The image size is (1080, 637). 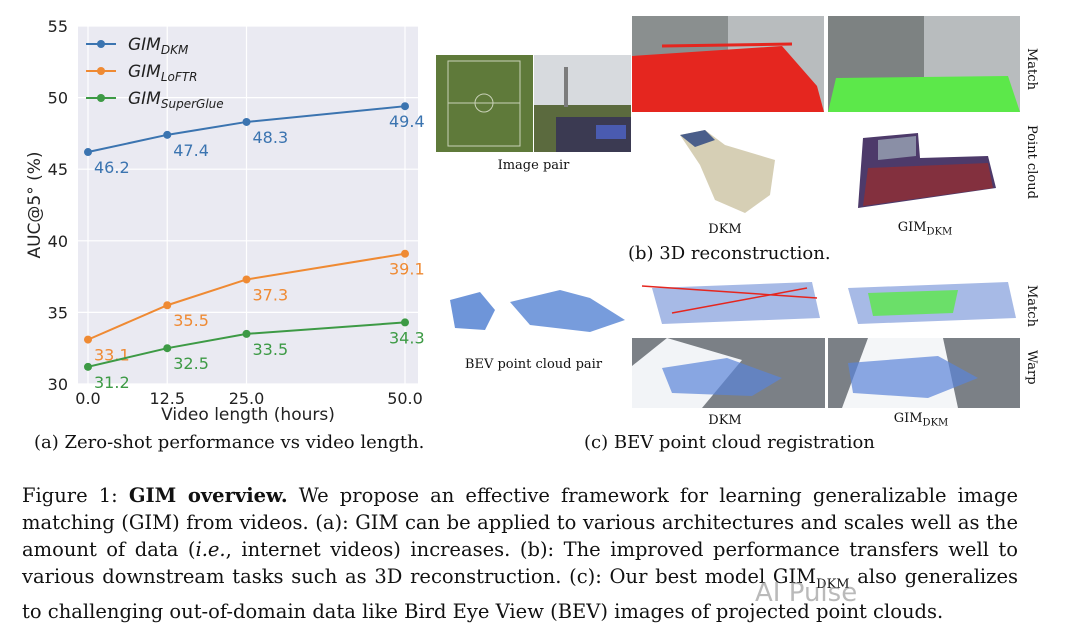 I want to click on data-label: 49.4, so click(x=407, y=121).